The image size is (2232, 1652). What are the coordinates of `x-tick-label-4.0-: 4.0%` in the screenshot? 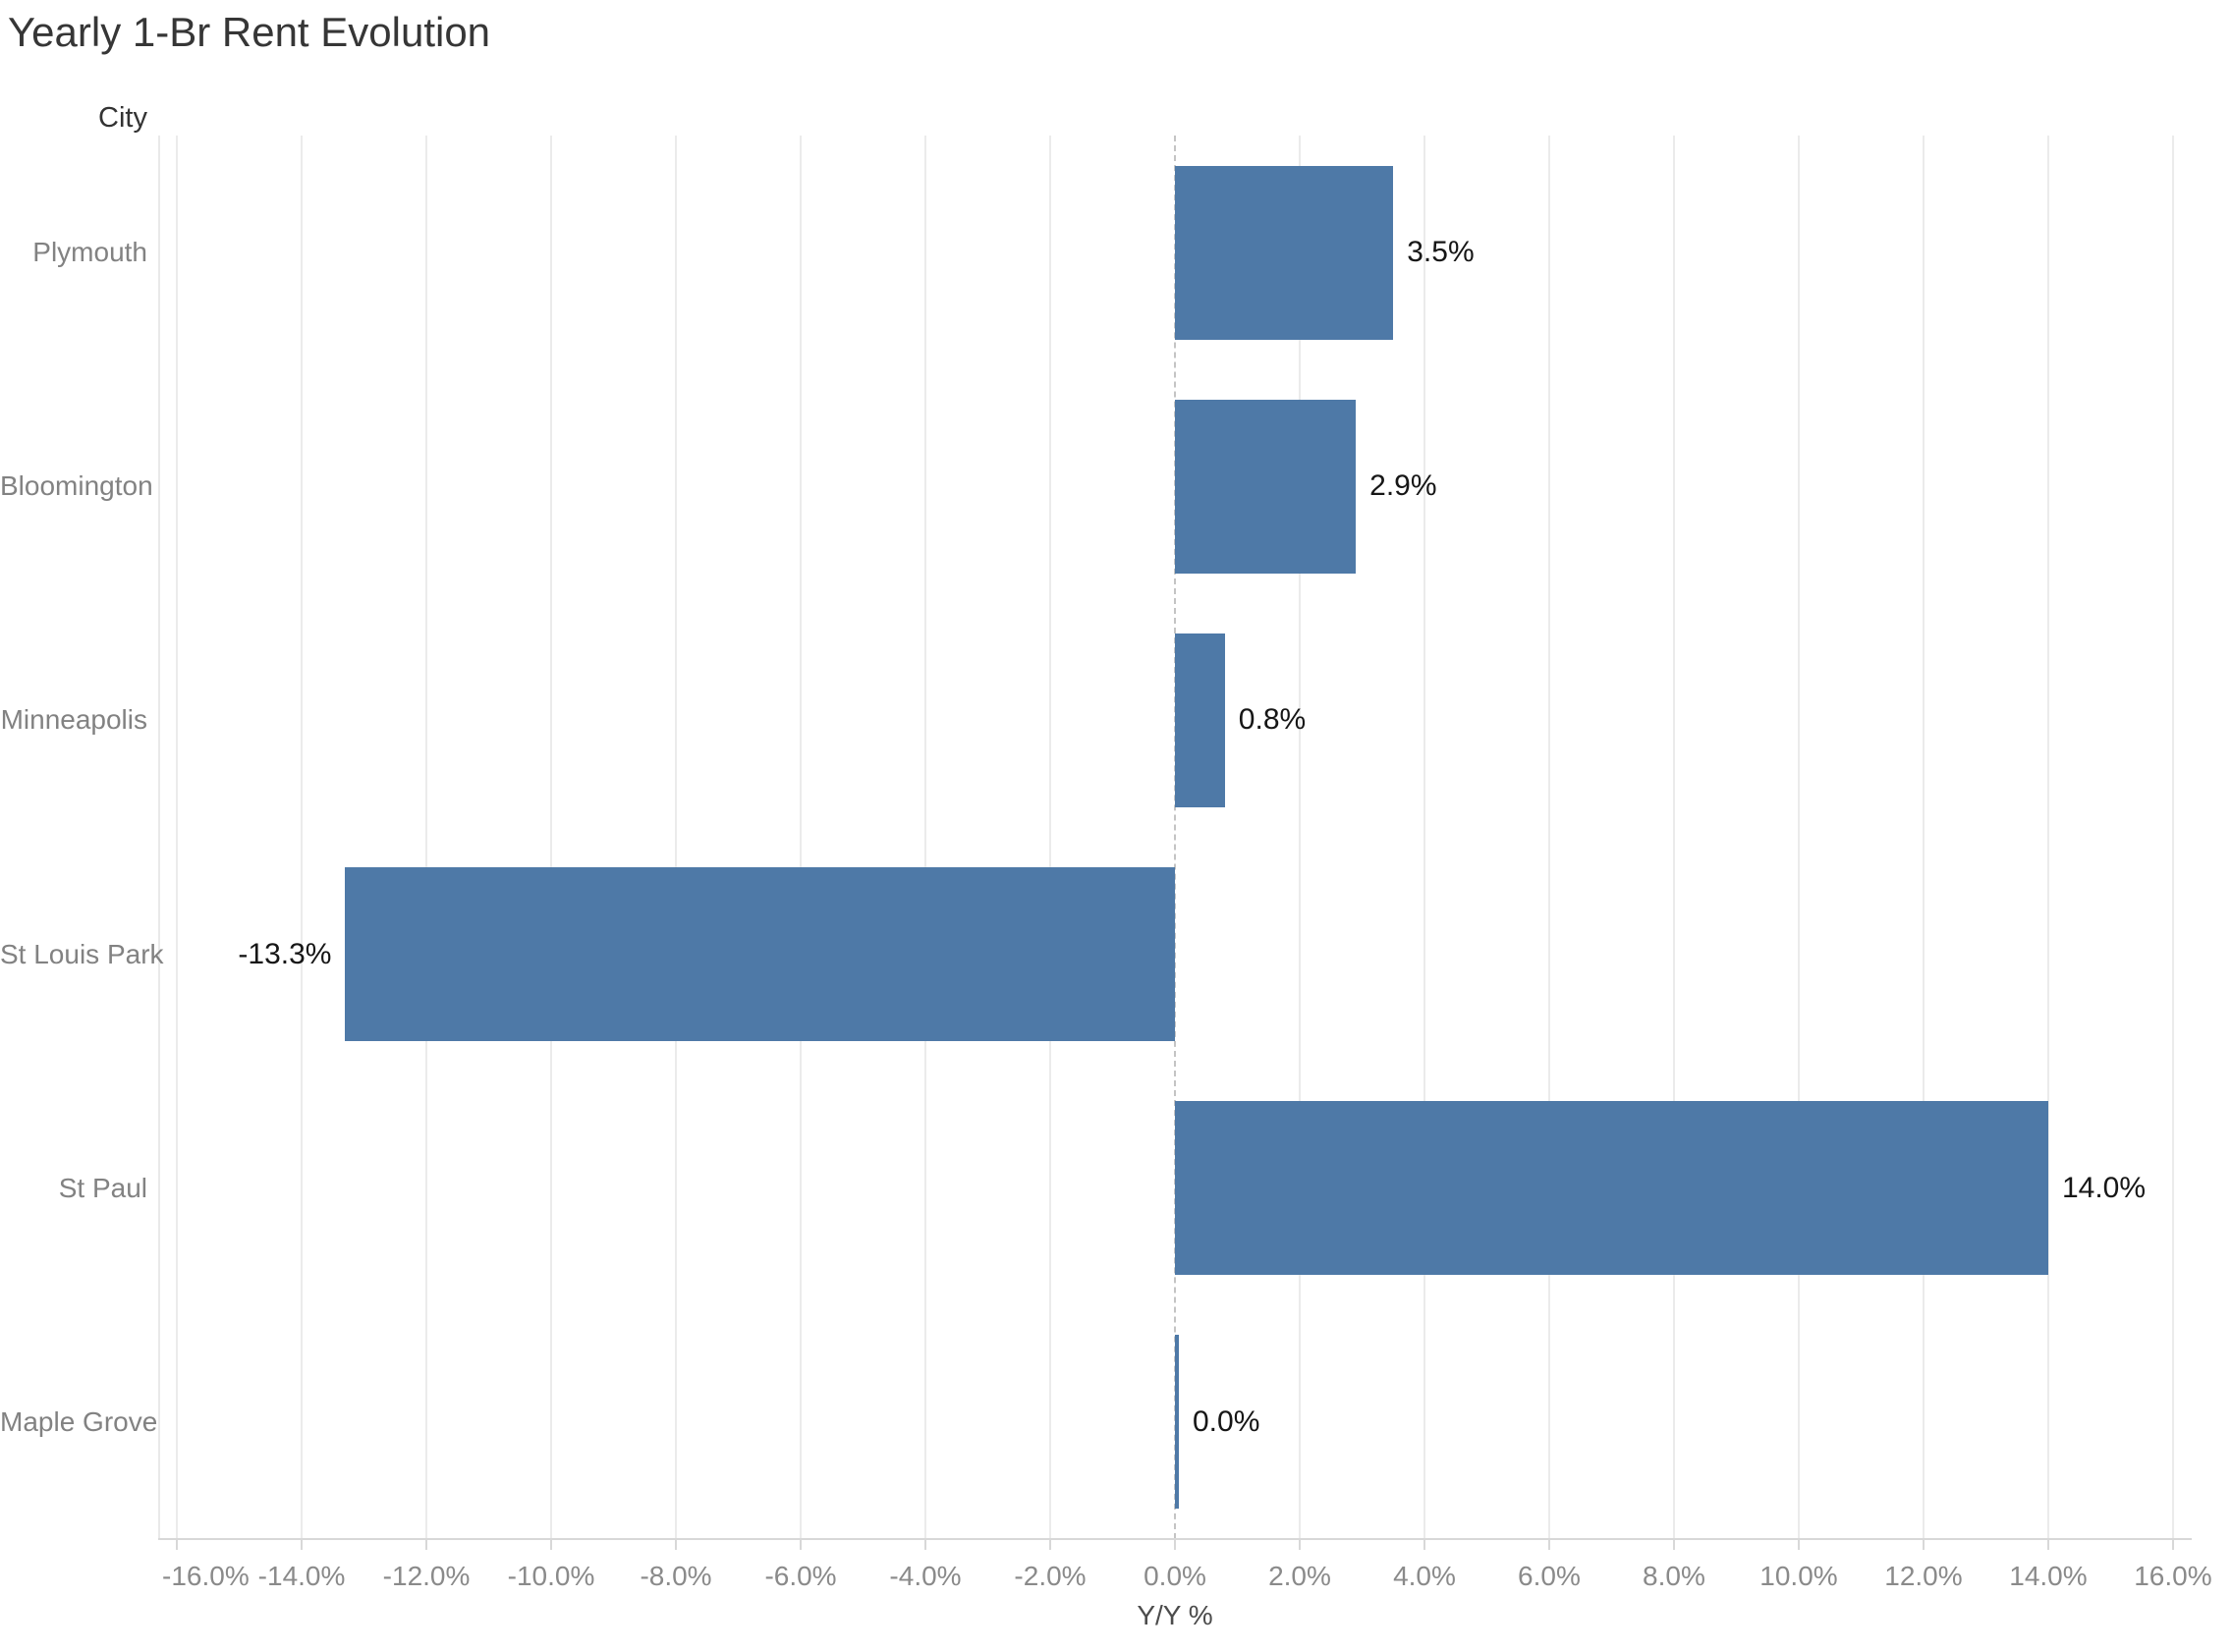 It's located at (1425, 1576).